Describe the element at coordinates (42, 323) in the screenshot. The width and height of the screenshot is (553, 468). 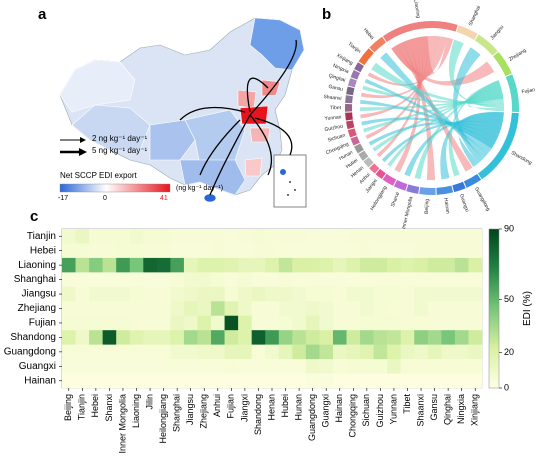
I see `heatmap-row-label: Fujian` at that location.